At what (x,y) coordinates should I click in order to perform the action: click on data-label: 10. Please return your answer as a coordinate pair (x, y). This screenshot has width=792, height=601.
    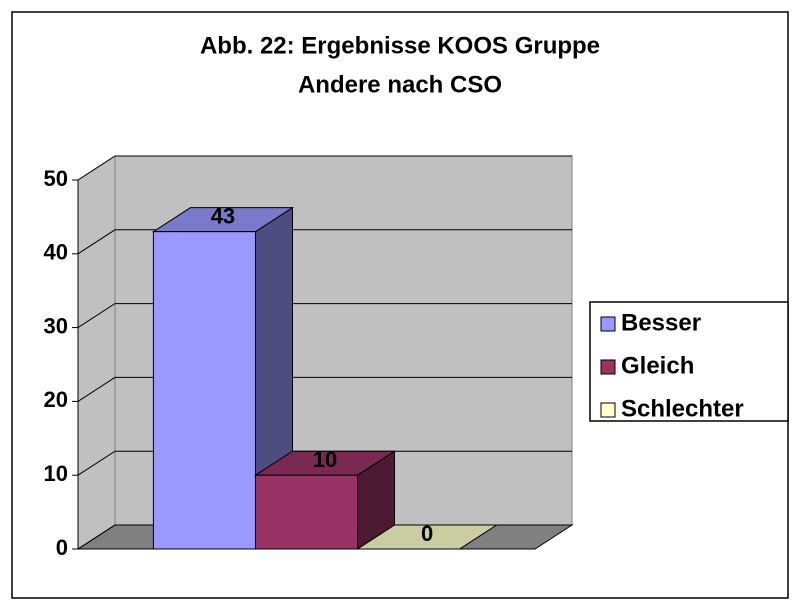
    Looking at the image, I should click on (325, 459).